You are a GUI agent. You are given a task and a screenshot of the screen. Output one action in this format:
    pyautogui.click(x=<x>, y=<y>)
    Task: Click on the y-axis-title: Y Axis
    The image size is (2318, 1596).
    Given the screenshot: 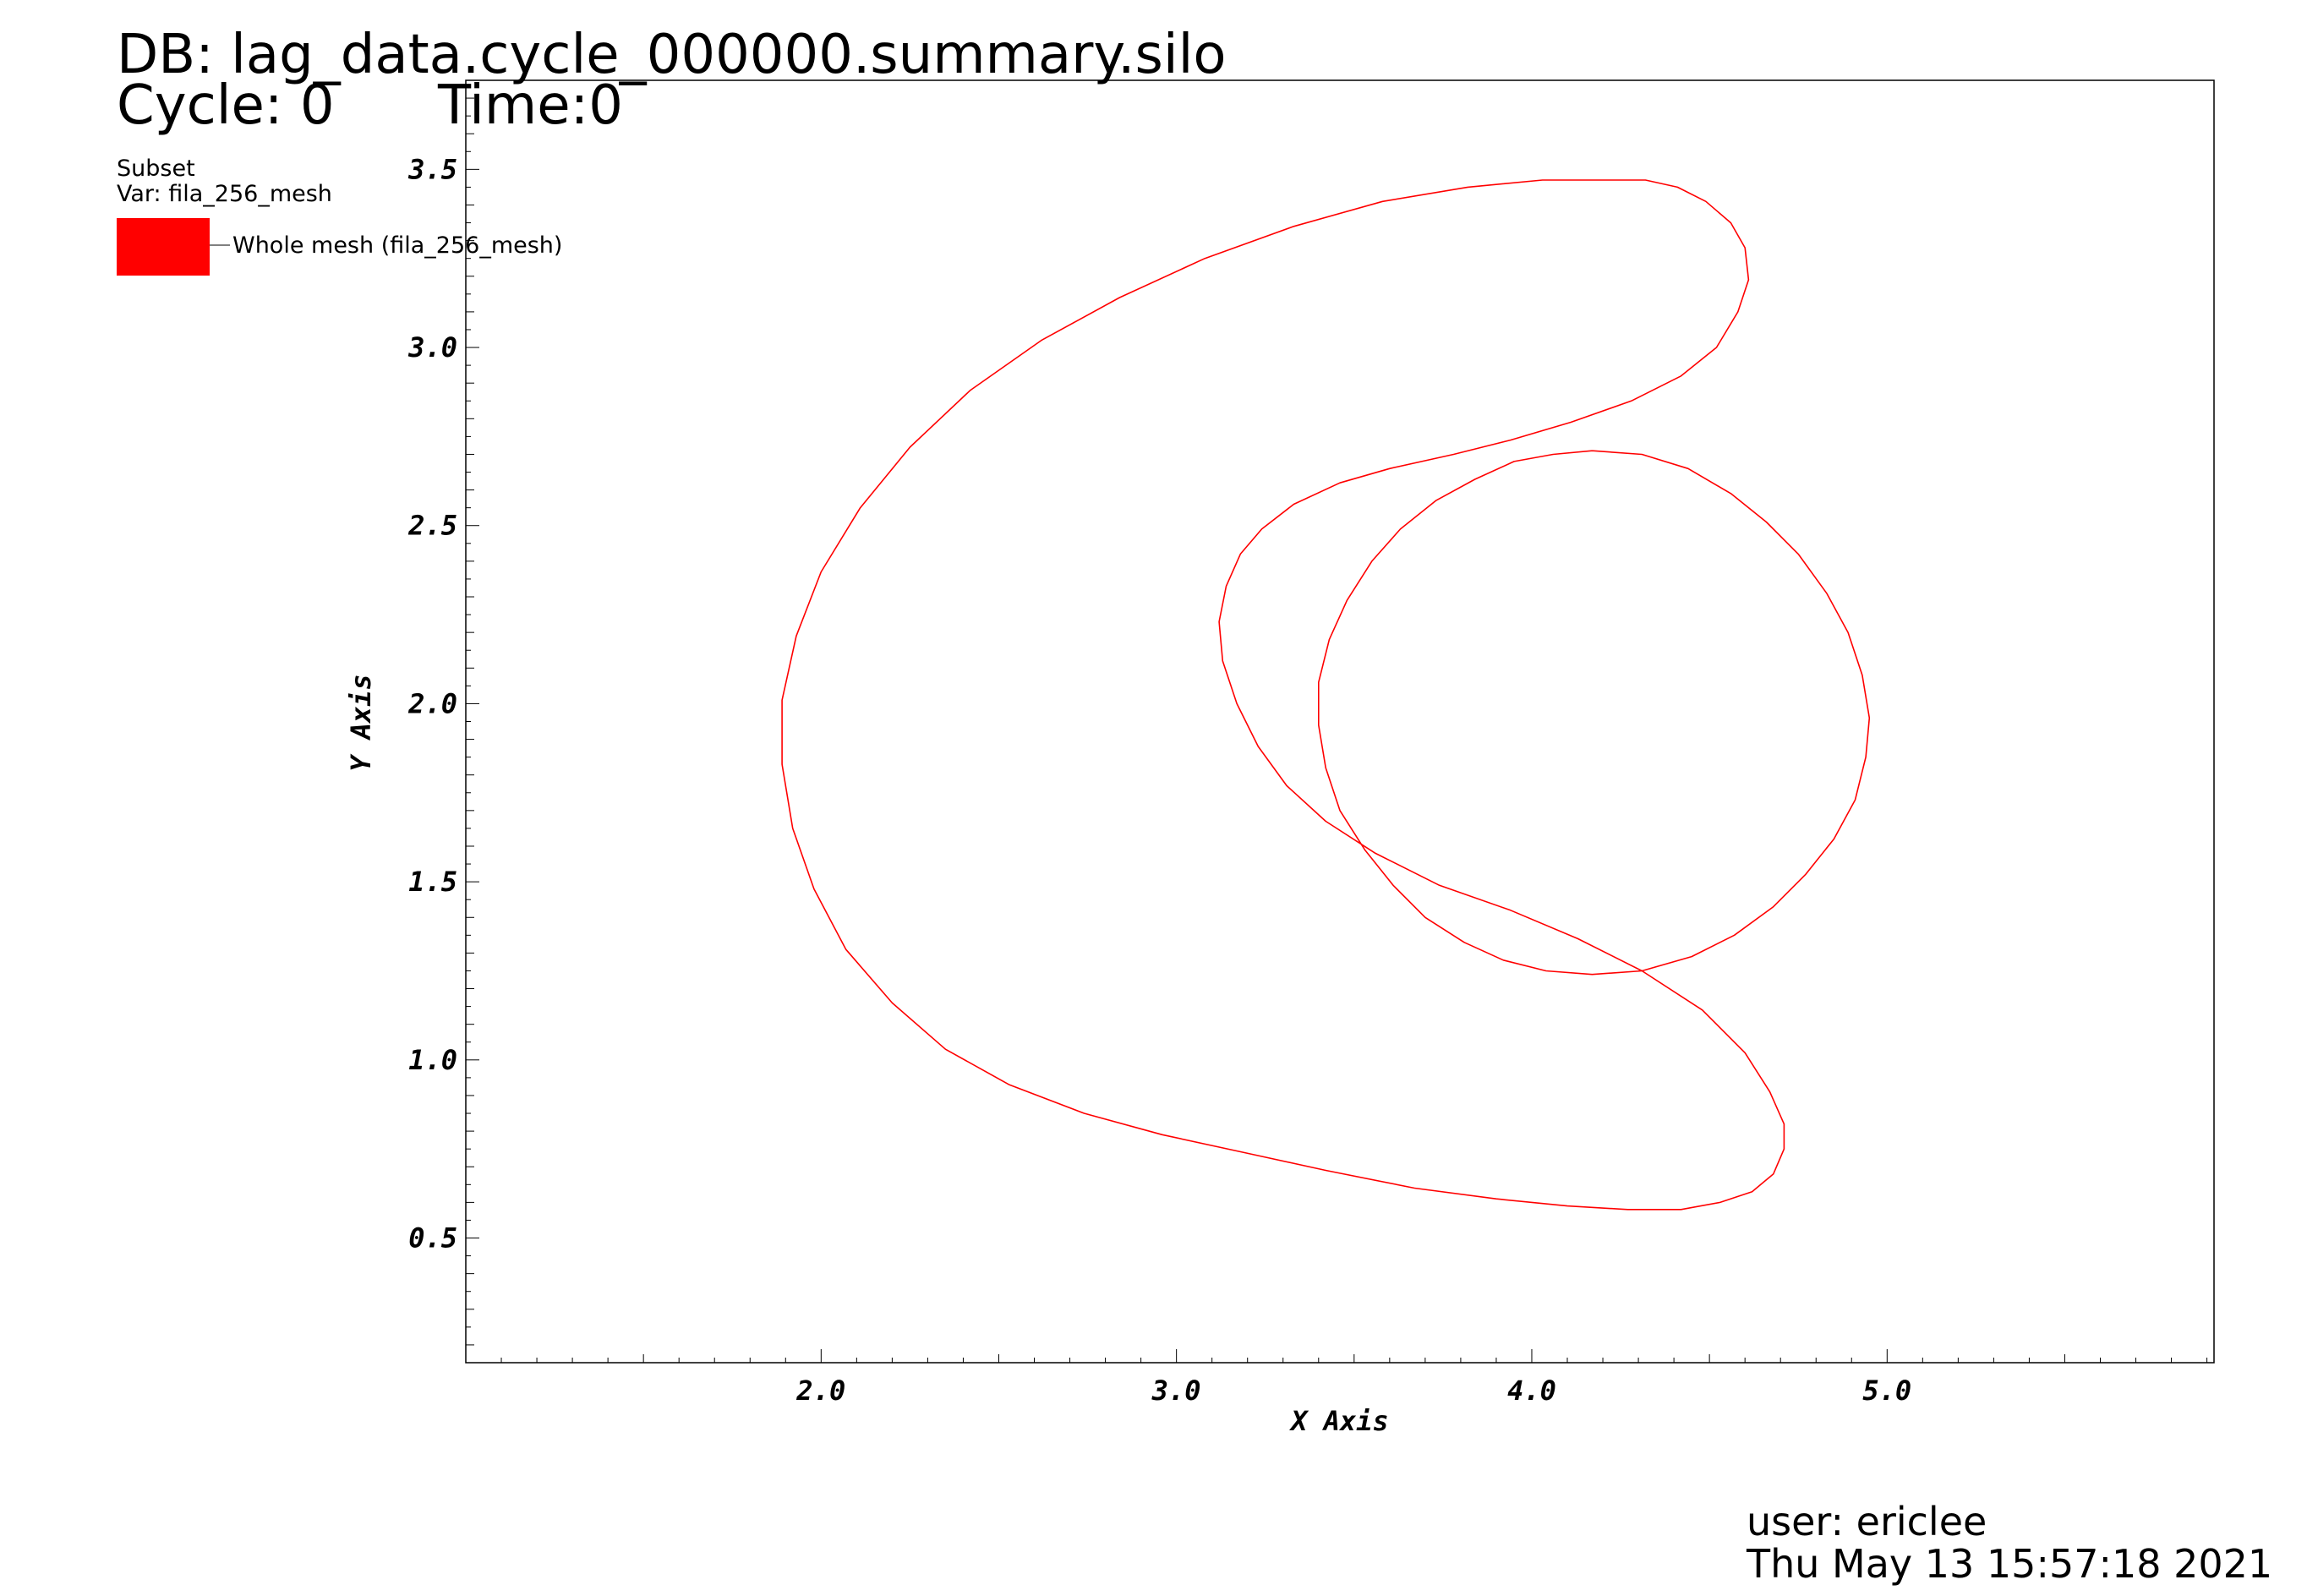 What is the action you would take?
    pyautogui.click(x=361, y=723)
    